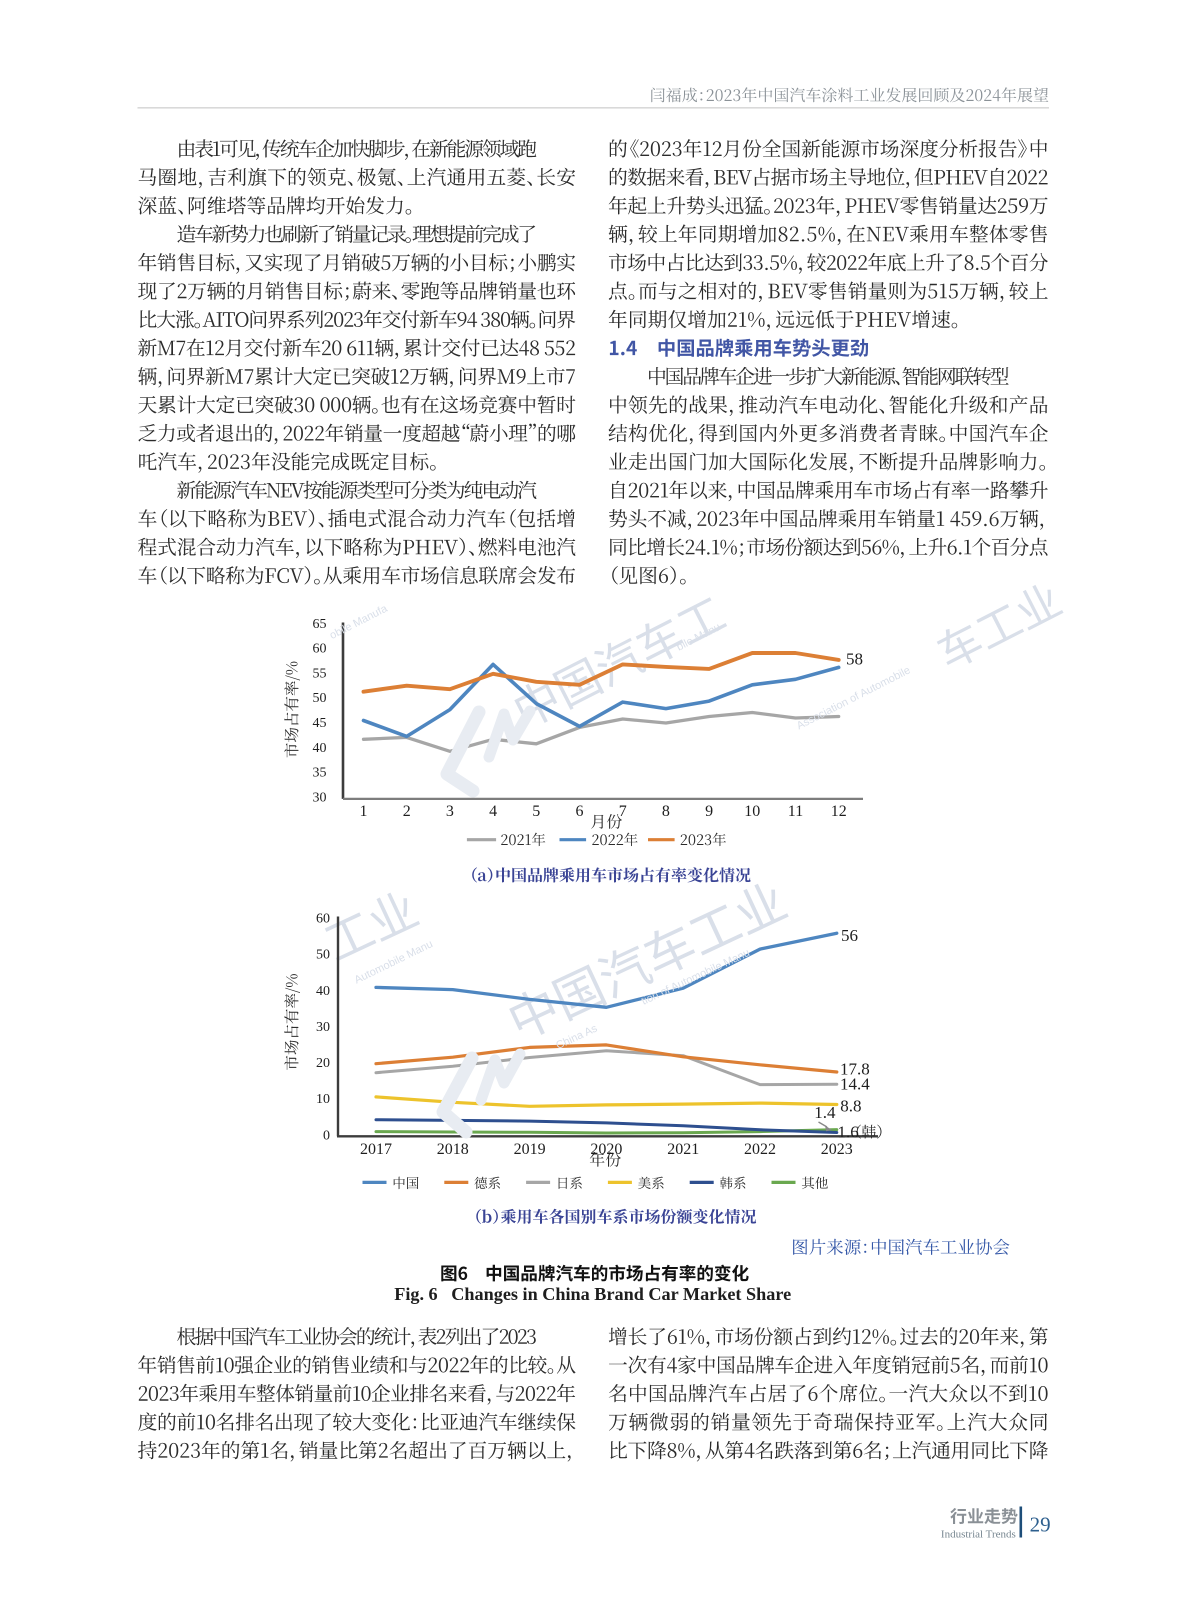 This screenshot has height=1600, width=1187. What do you see at coordinates (450, 811) in the screenshot?
I see `svg-text: 3` at bounding box center [450, 811].